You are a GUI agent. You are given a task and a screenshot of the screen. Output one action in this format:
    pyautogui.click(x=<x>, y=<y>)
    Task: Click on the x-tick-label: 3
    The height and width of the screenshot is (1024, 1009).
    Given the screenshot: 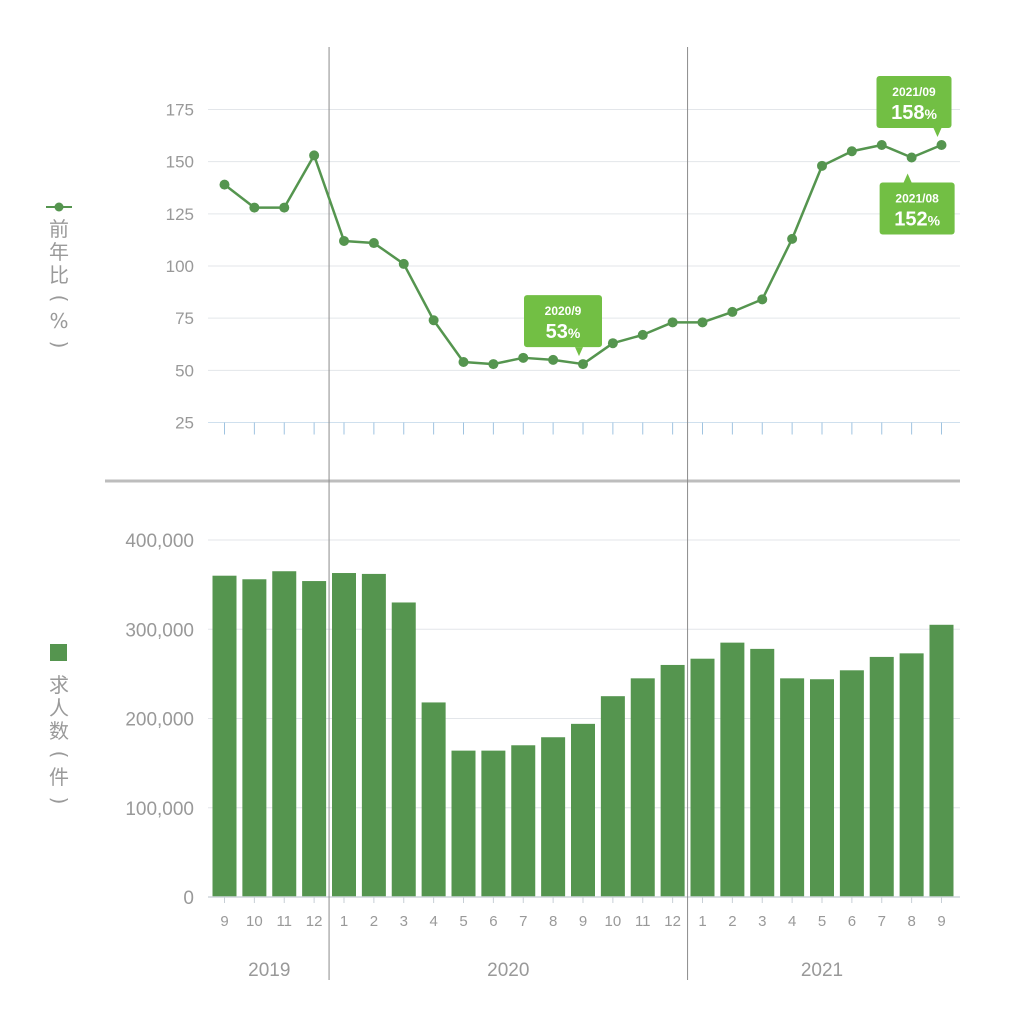 What is the action you would take?
    pyautogui.click(x=404, y=921)
    